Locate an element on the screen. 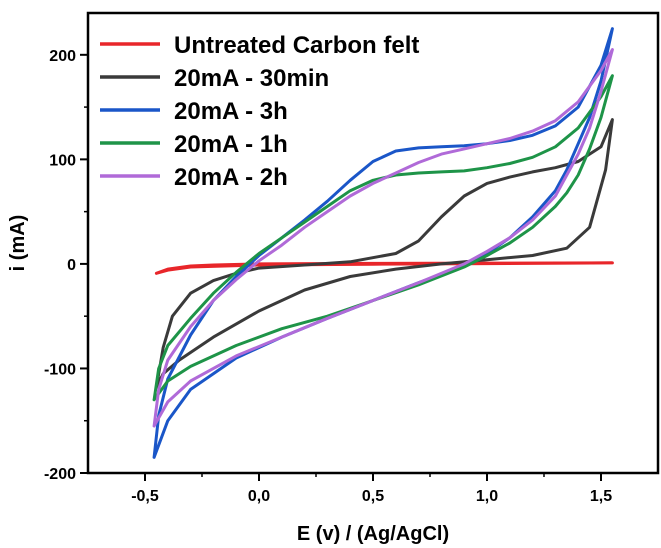  y-tick-label: 100 is located at coordinates (62, 160).